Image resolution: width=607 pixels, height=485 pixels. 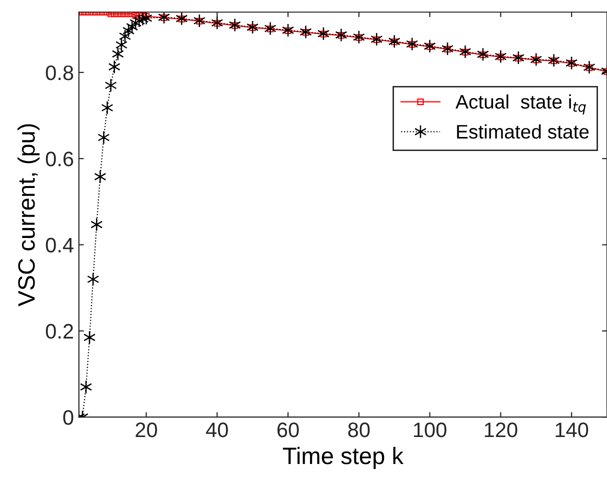 What do you see at coordinates (147, 430) in the screenshot?
I see `x-tick-label: 20` at bounding box center [147, 430].